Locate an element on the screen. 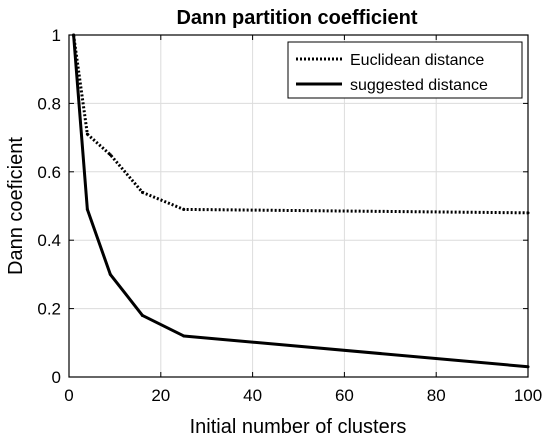  legend-label-suggested: suggested distance is located at coordinates (419, 85).